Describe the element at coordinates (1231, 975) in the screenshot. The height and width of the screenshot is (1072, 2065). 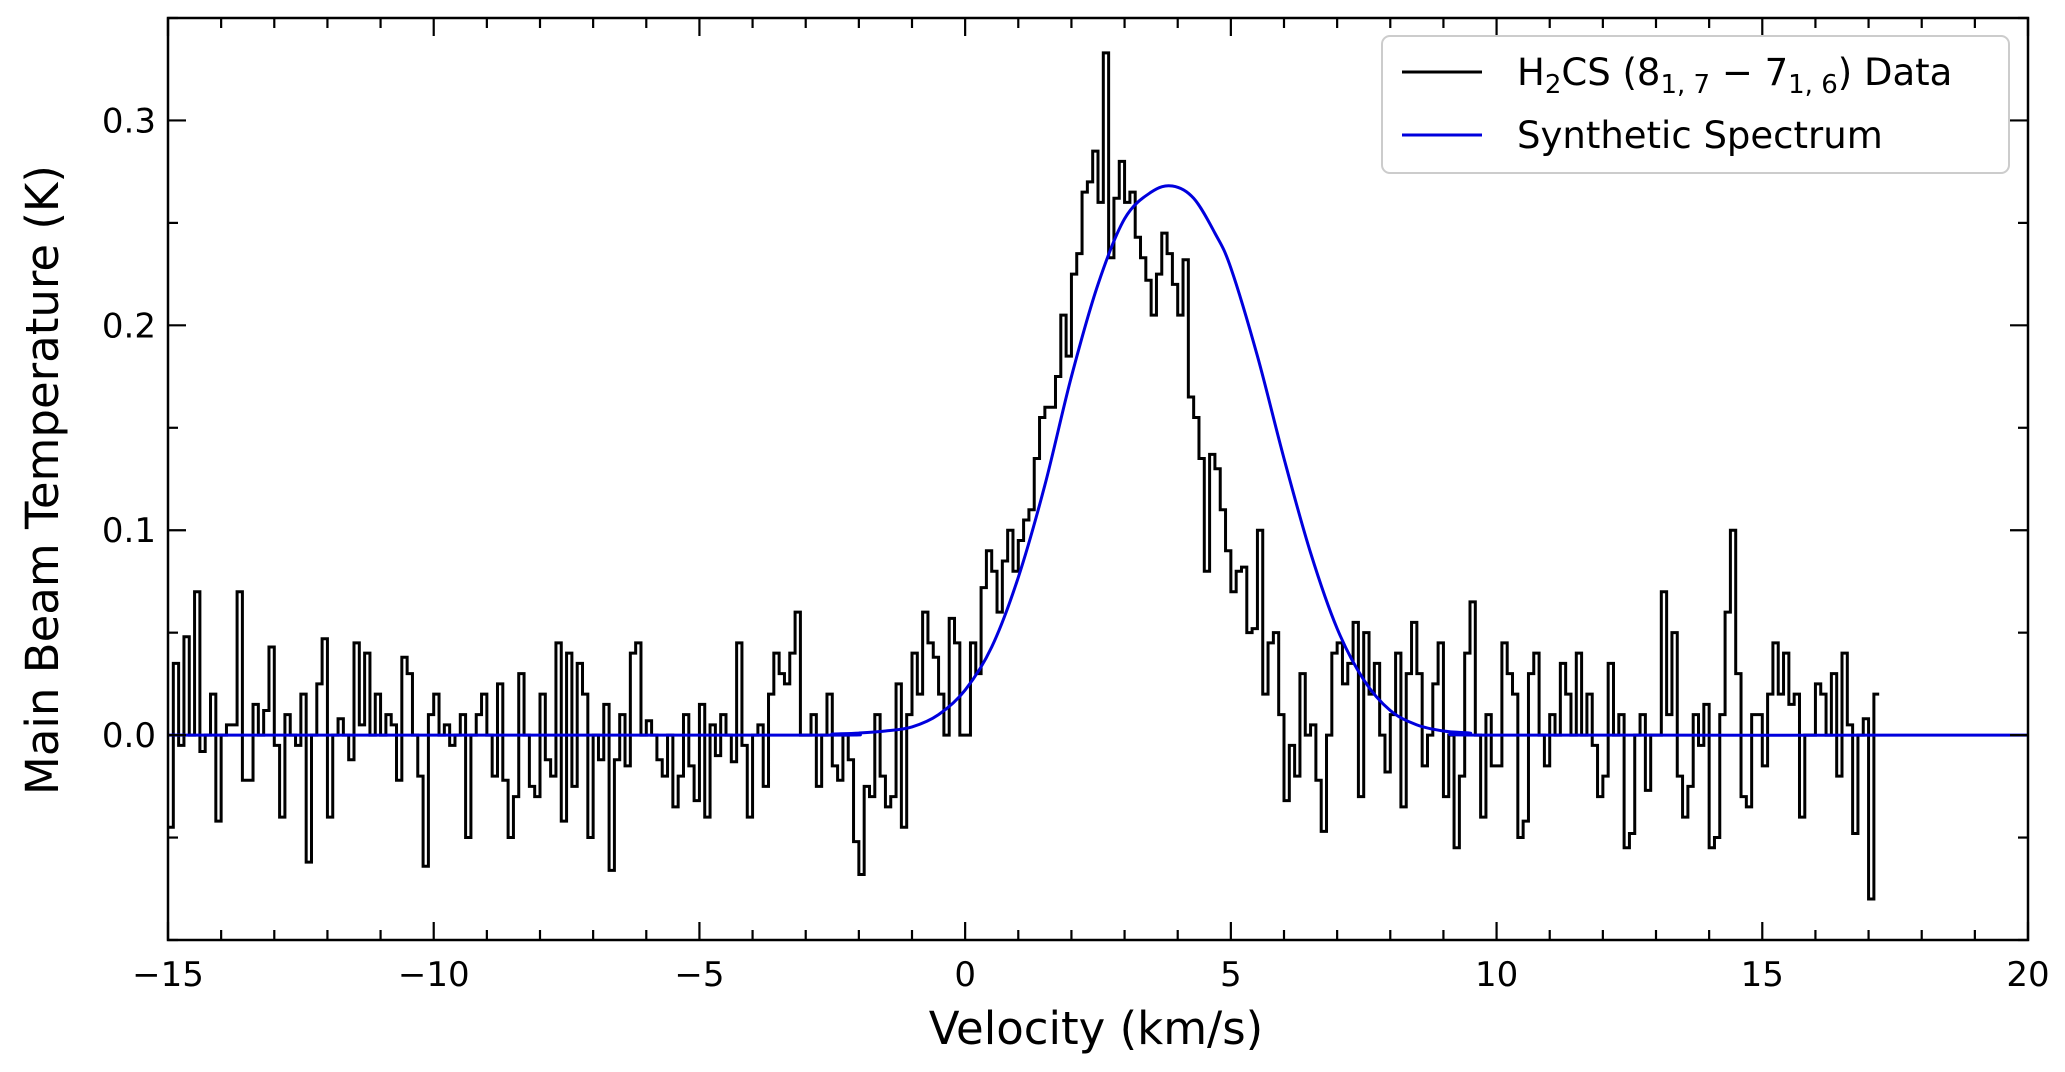
I see `x-tick-label: 5` at that location.